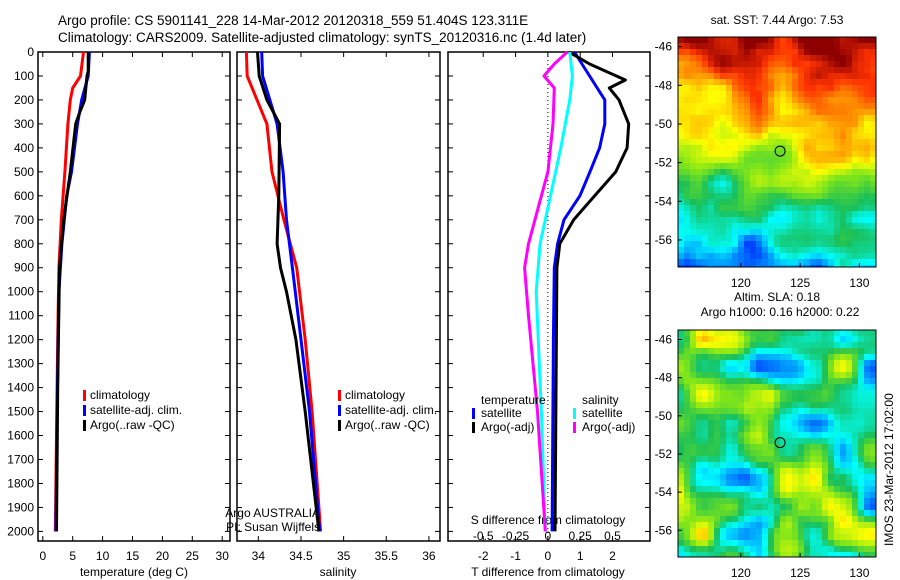 This screenshot has width=900, height=580. What do you see at coordinates (780, 151) in the screenshot?
I see `sst_map-argo-location-marker` at bounding box center [780, 151].